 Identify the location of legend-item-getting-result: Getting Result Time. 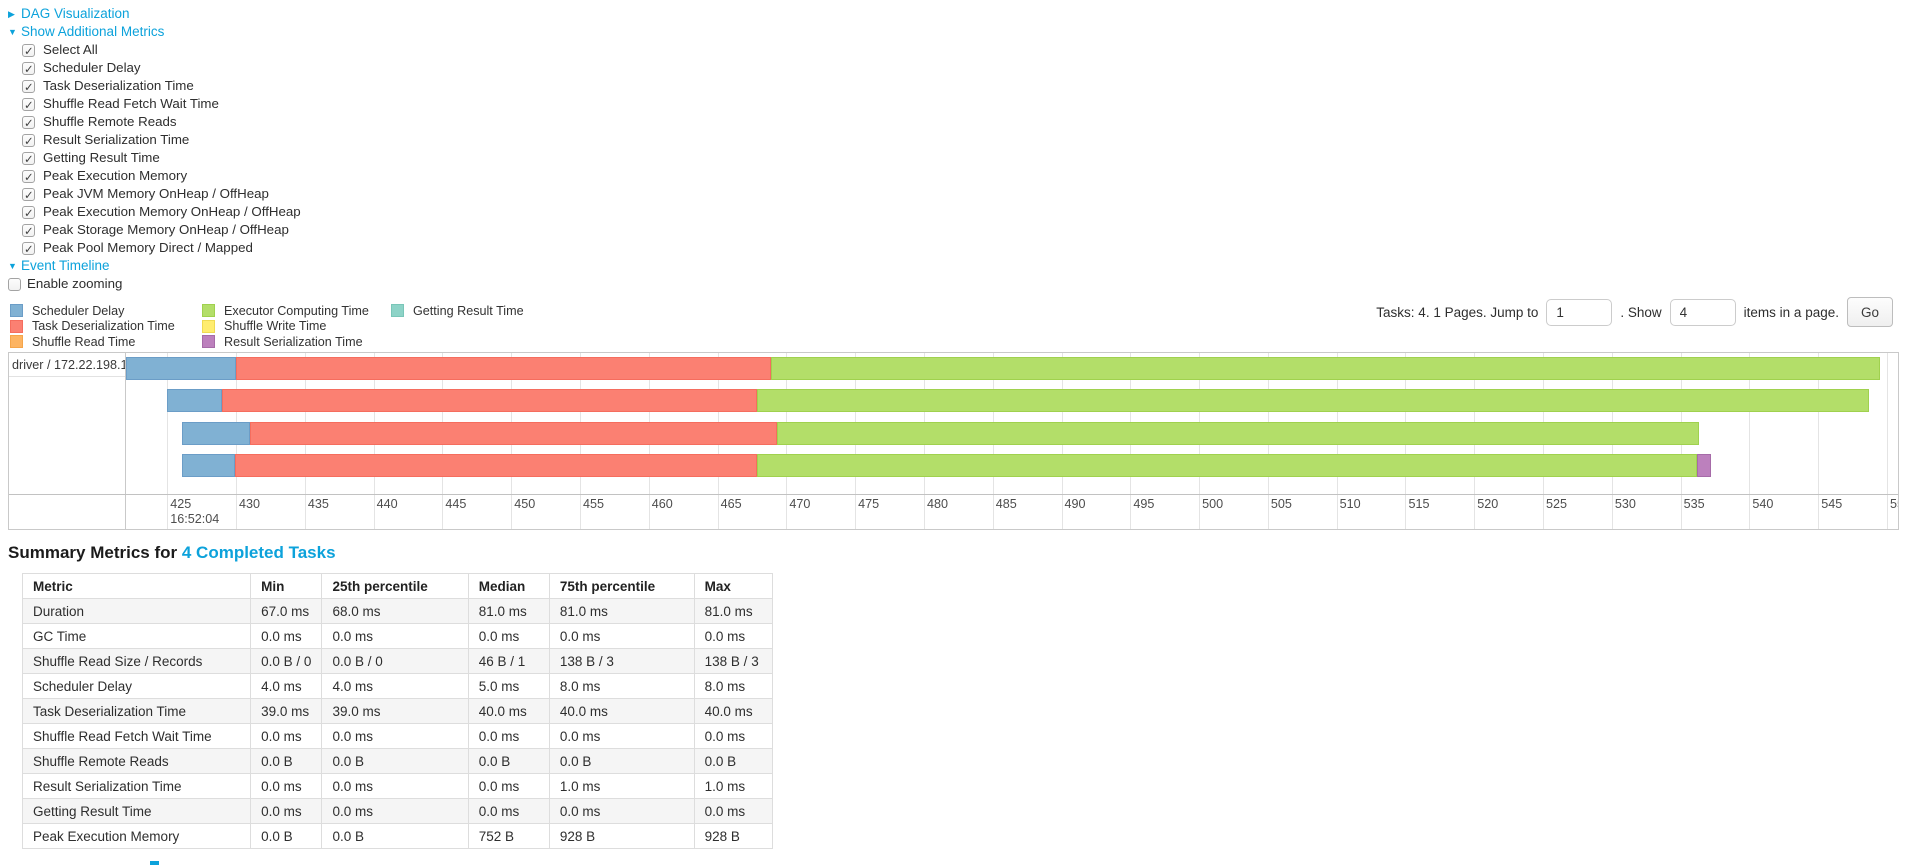
(457, 311).